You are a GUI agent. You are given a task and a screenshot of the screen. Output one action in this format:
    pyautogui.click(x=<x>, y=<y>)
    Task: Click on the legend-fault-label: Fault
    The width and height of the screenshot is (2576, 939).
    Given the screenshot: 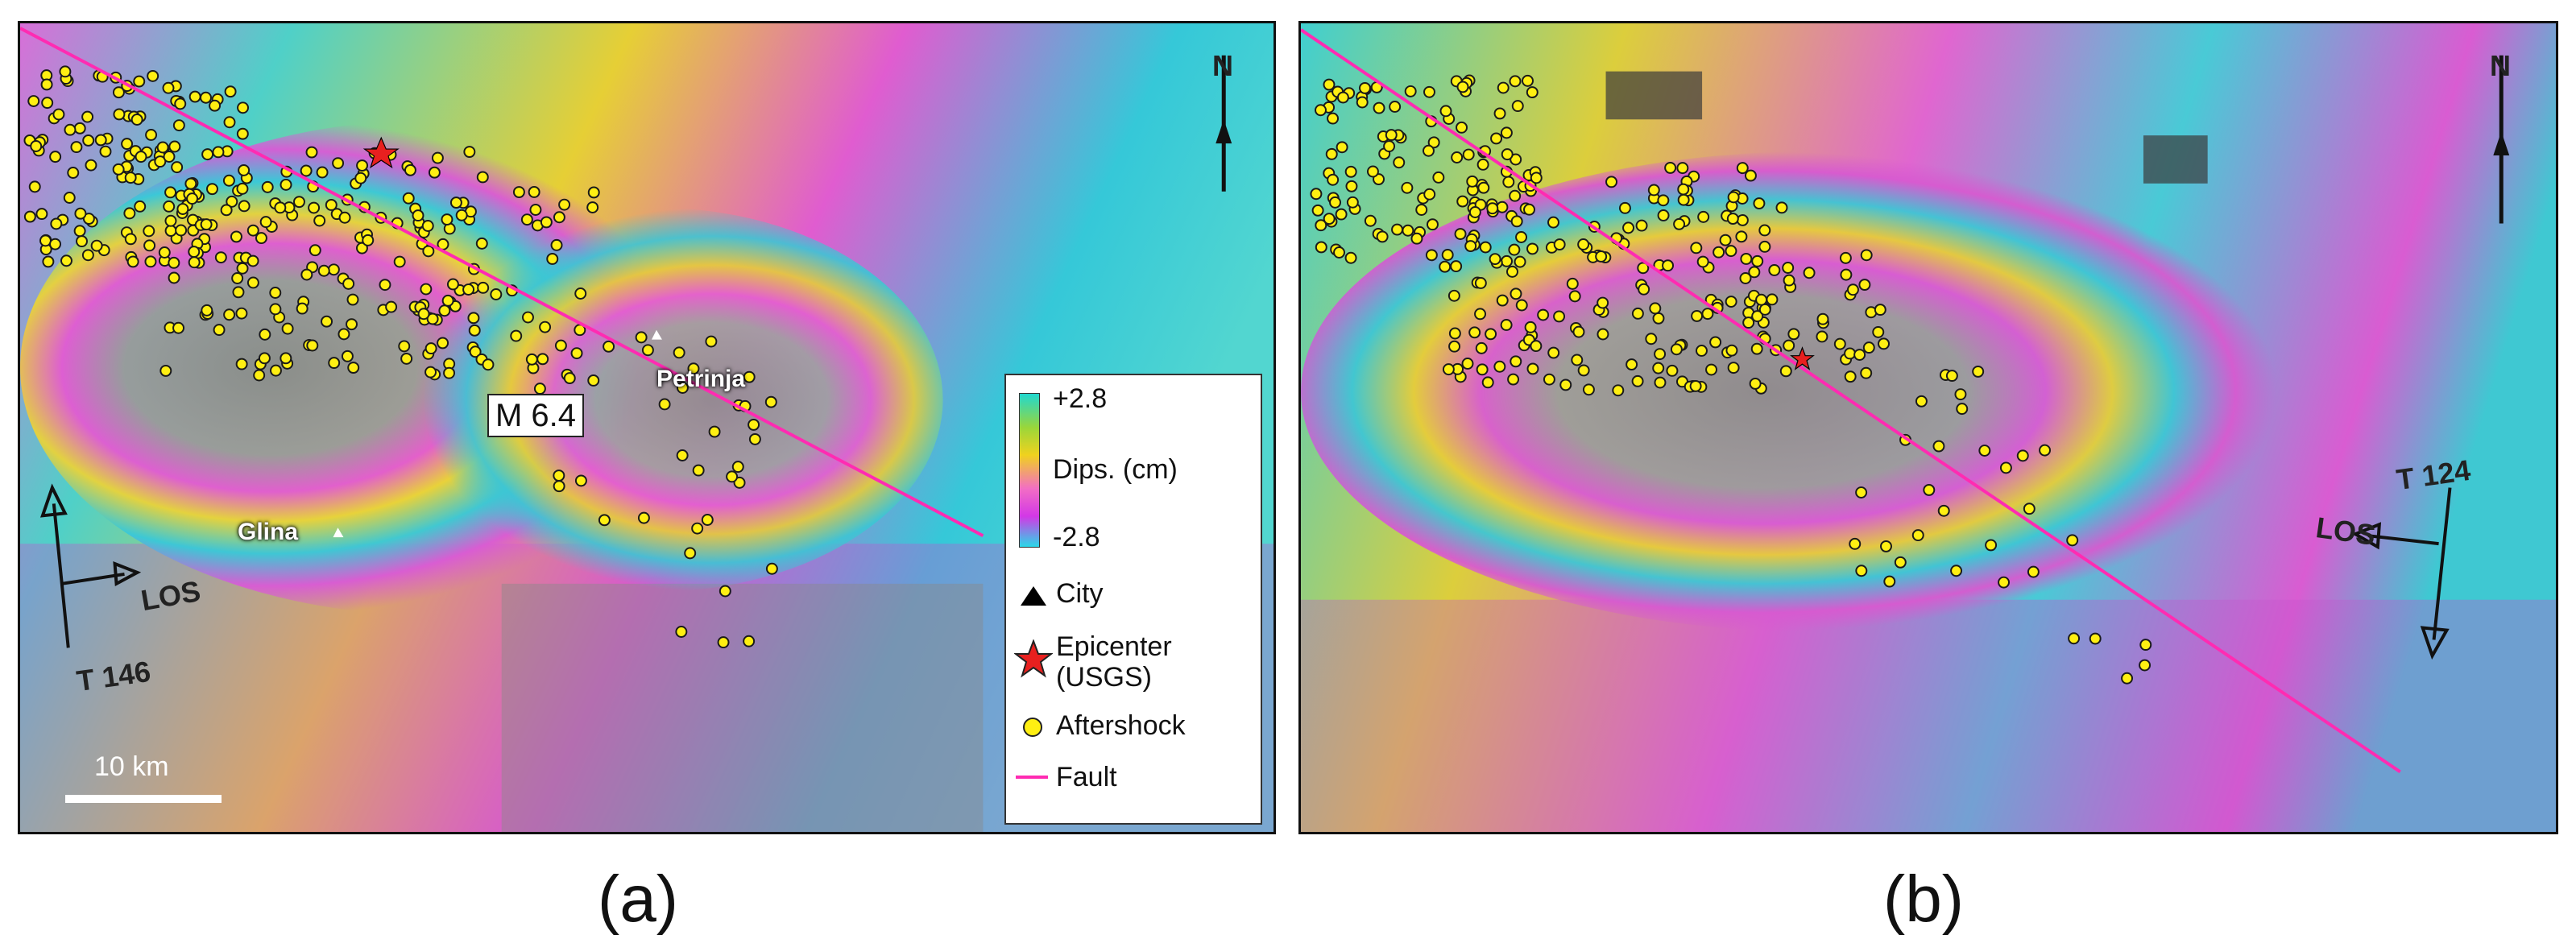 What is the action you would take?
    pyautogui.click(x=1086, y=777)
    